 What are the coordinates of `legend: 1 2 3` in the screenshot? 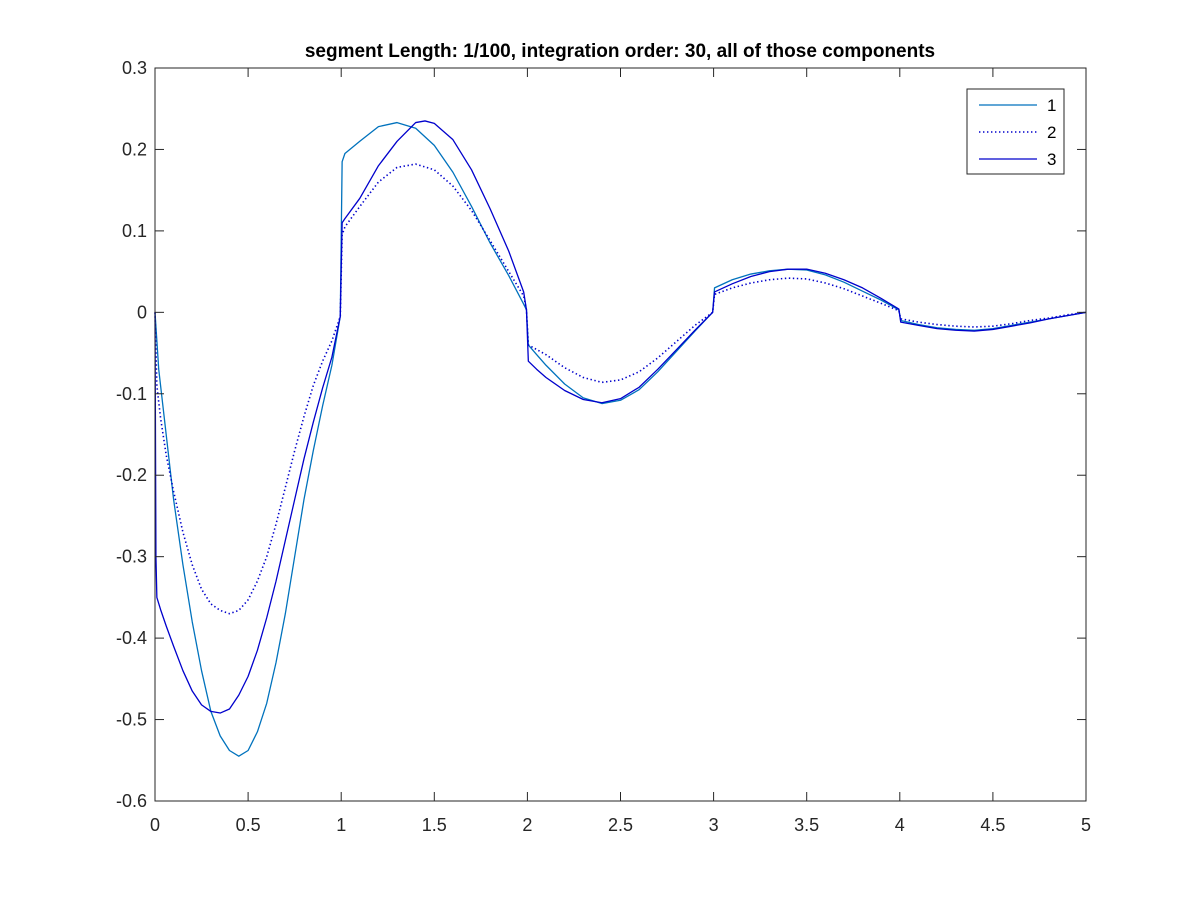 It's located at (1015, 131).